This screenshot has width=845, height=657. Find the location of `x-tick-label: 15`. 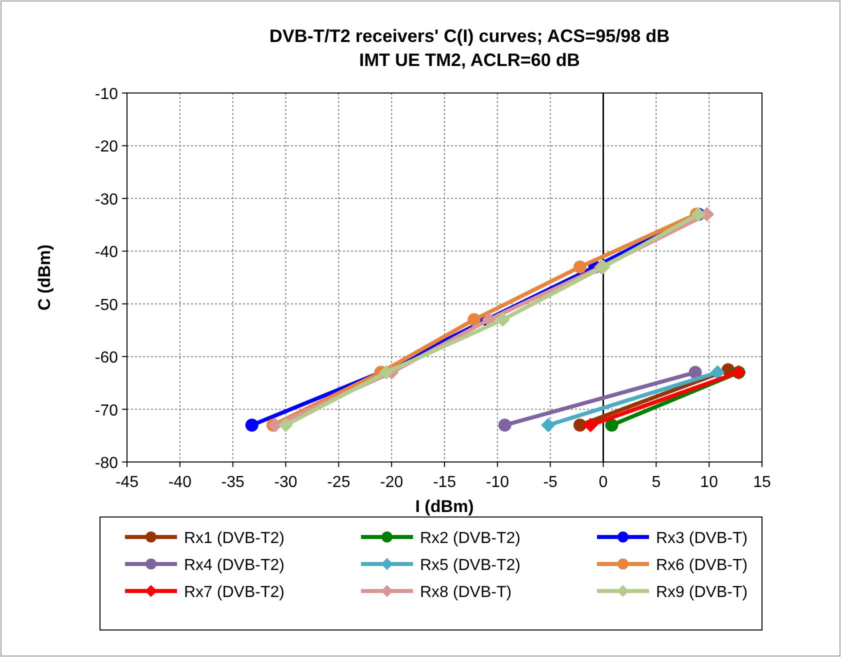

x-tick-label: 15 is located at coordinates (762, 482).